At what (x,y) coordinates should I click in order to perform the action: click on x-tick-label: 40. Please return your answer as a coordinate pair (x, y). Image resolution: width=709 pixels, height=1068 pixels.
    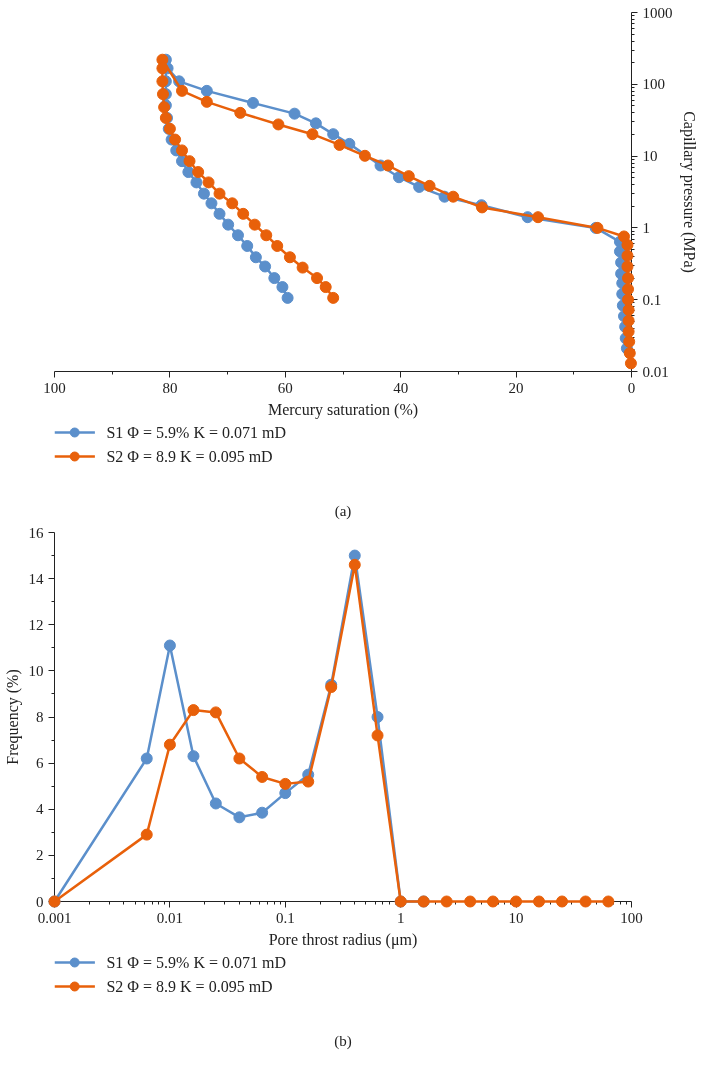
    Looking at the image, I should click on (401, 387).